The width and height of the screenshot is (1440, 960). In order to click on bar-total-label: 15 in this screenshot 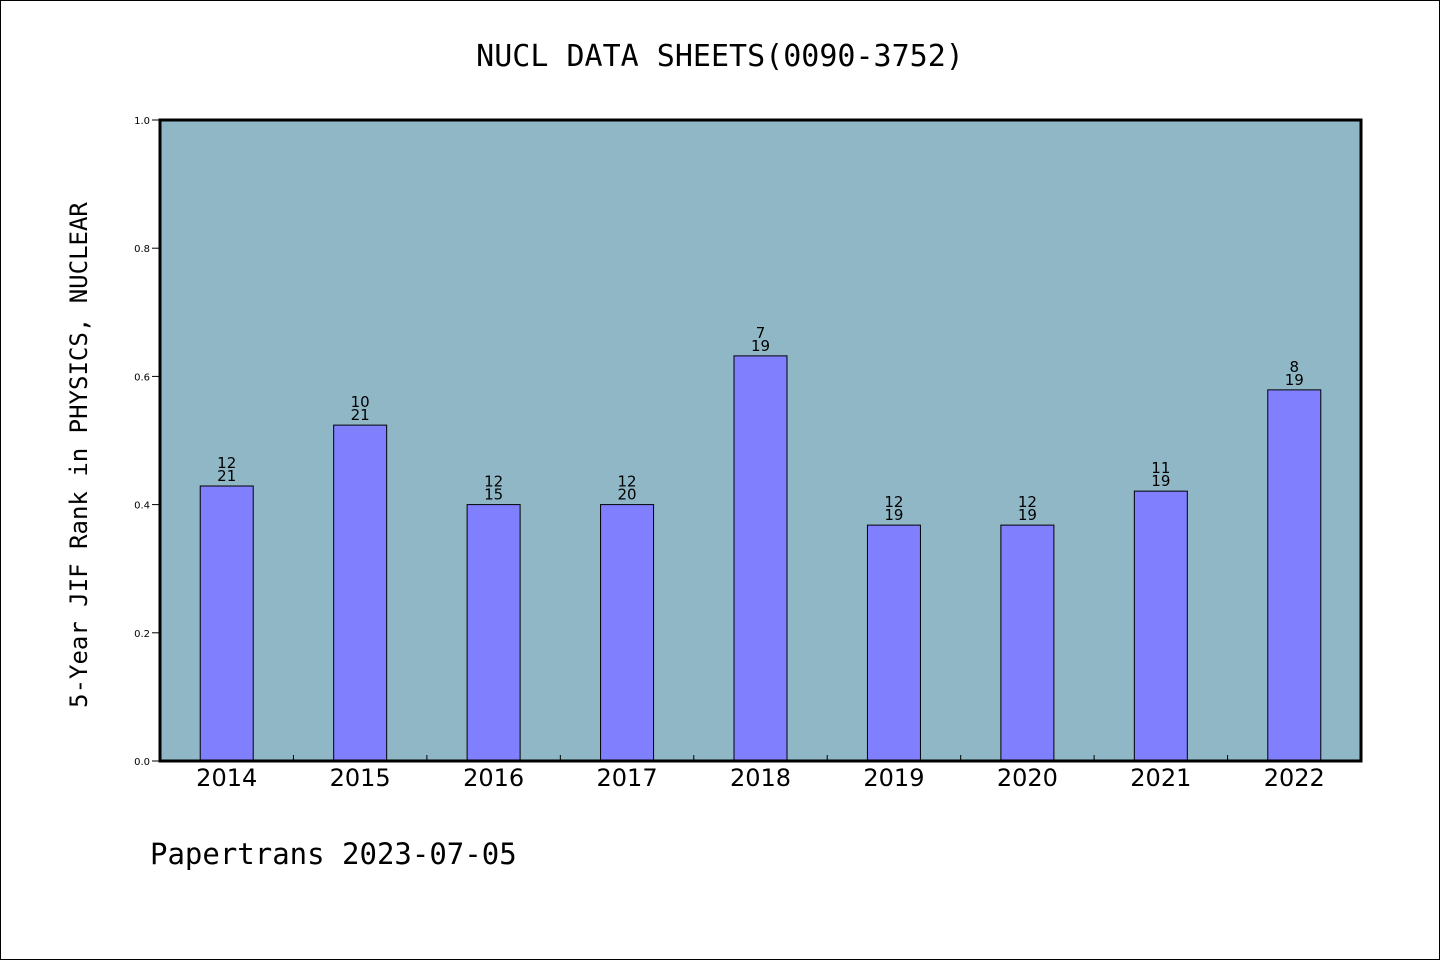, I will do `click(493, 495)`.